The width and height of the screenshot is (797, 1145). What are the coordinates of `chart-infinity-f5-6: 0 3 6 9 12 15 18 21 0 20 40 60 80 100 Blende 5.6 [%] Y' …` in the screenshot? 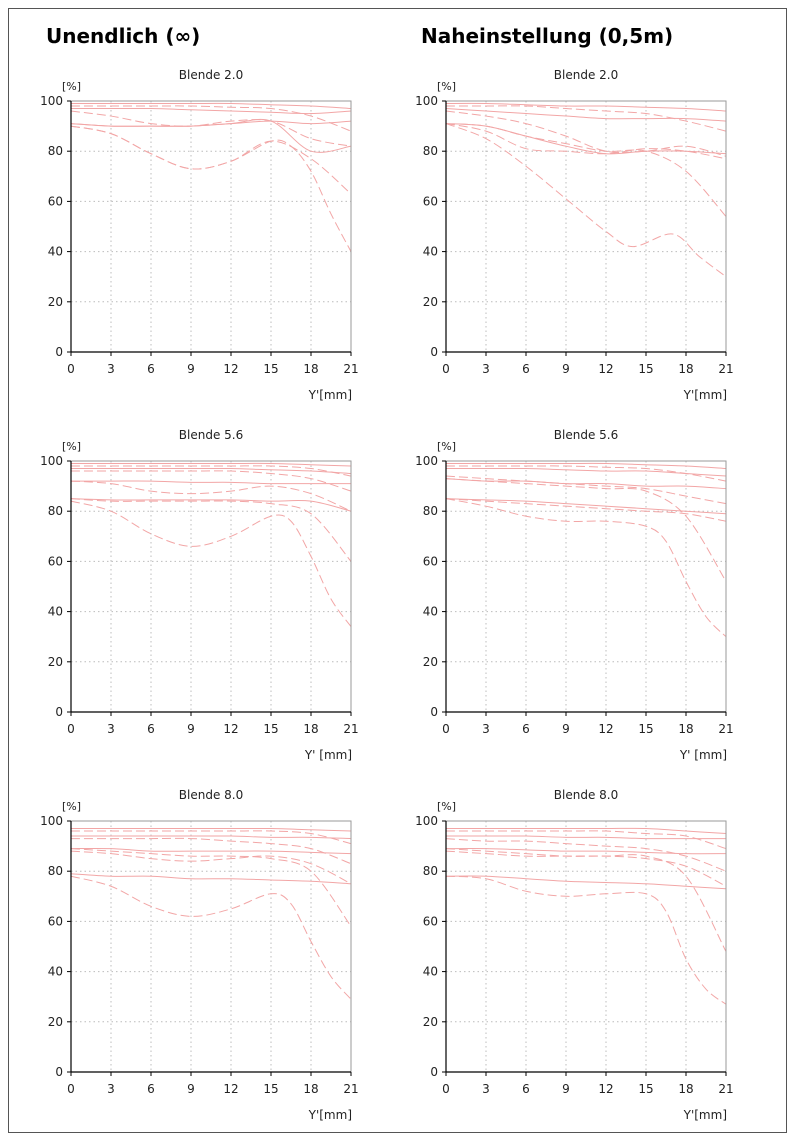 It's located at (199, 595).